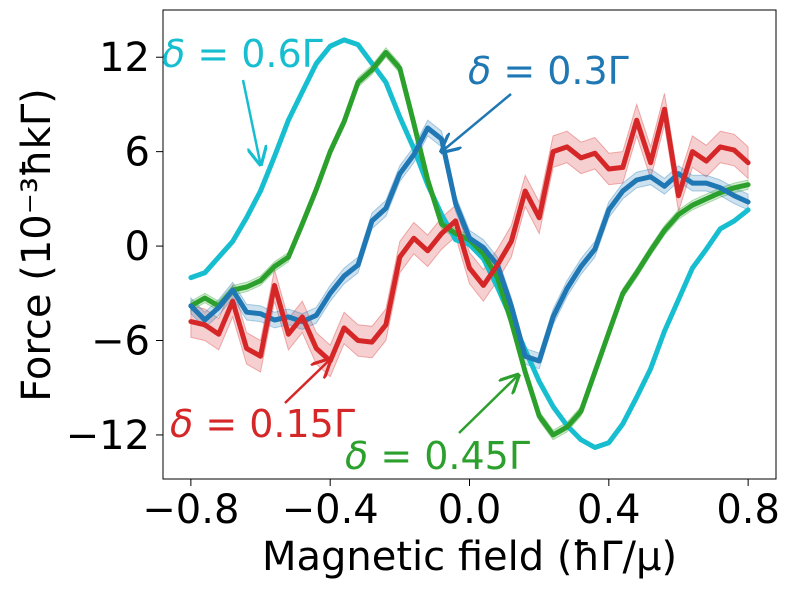 The image size is (790, 595). I want to click on x-axis-label: Magnetic field (ħΓ/μ), so click(469, 557).